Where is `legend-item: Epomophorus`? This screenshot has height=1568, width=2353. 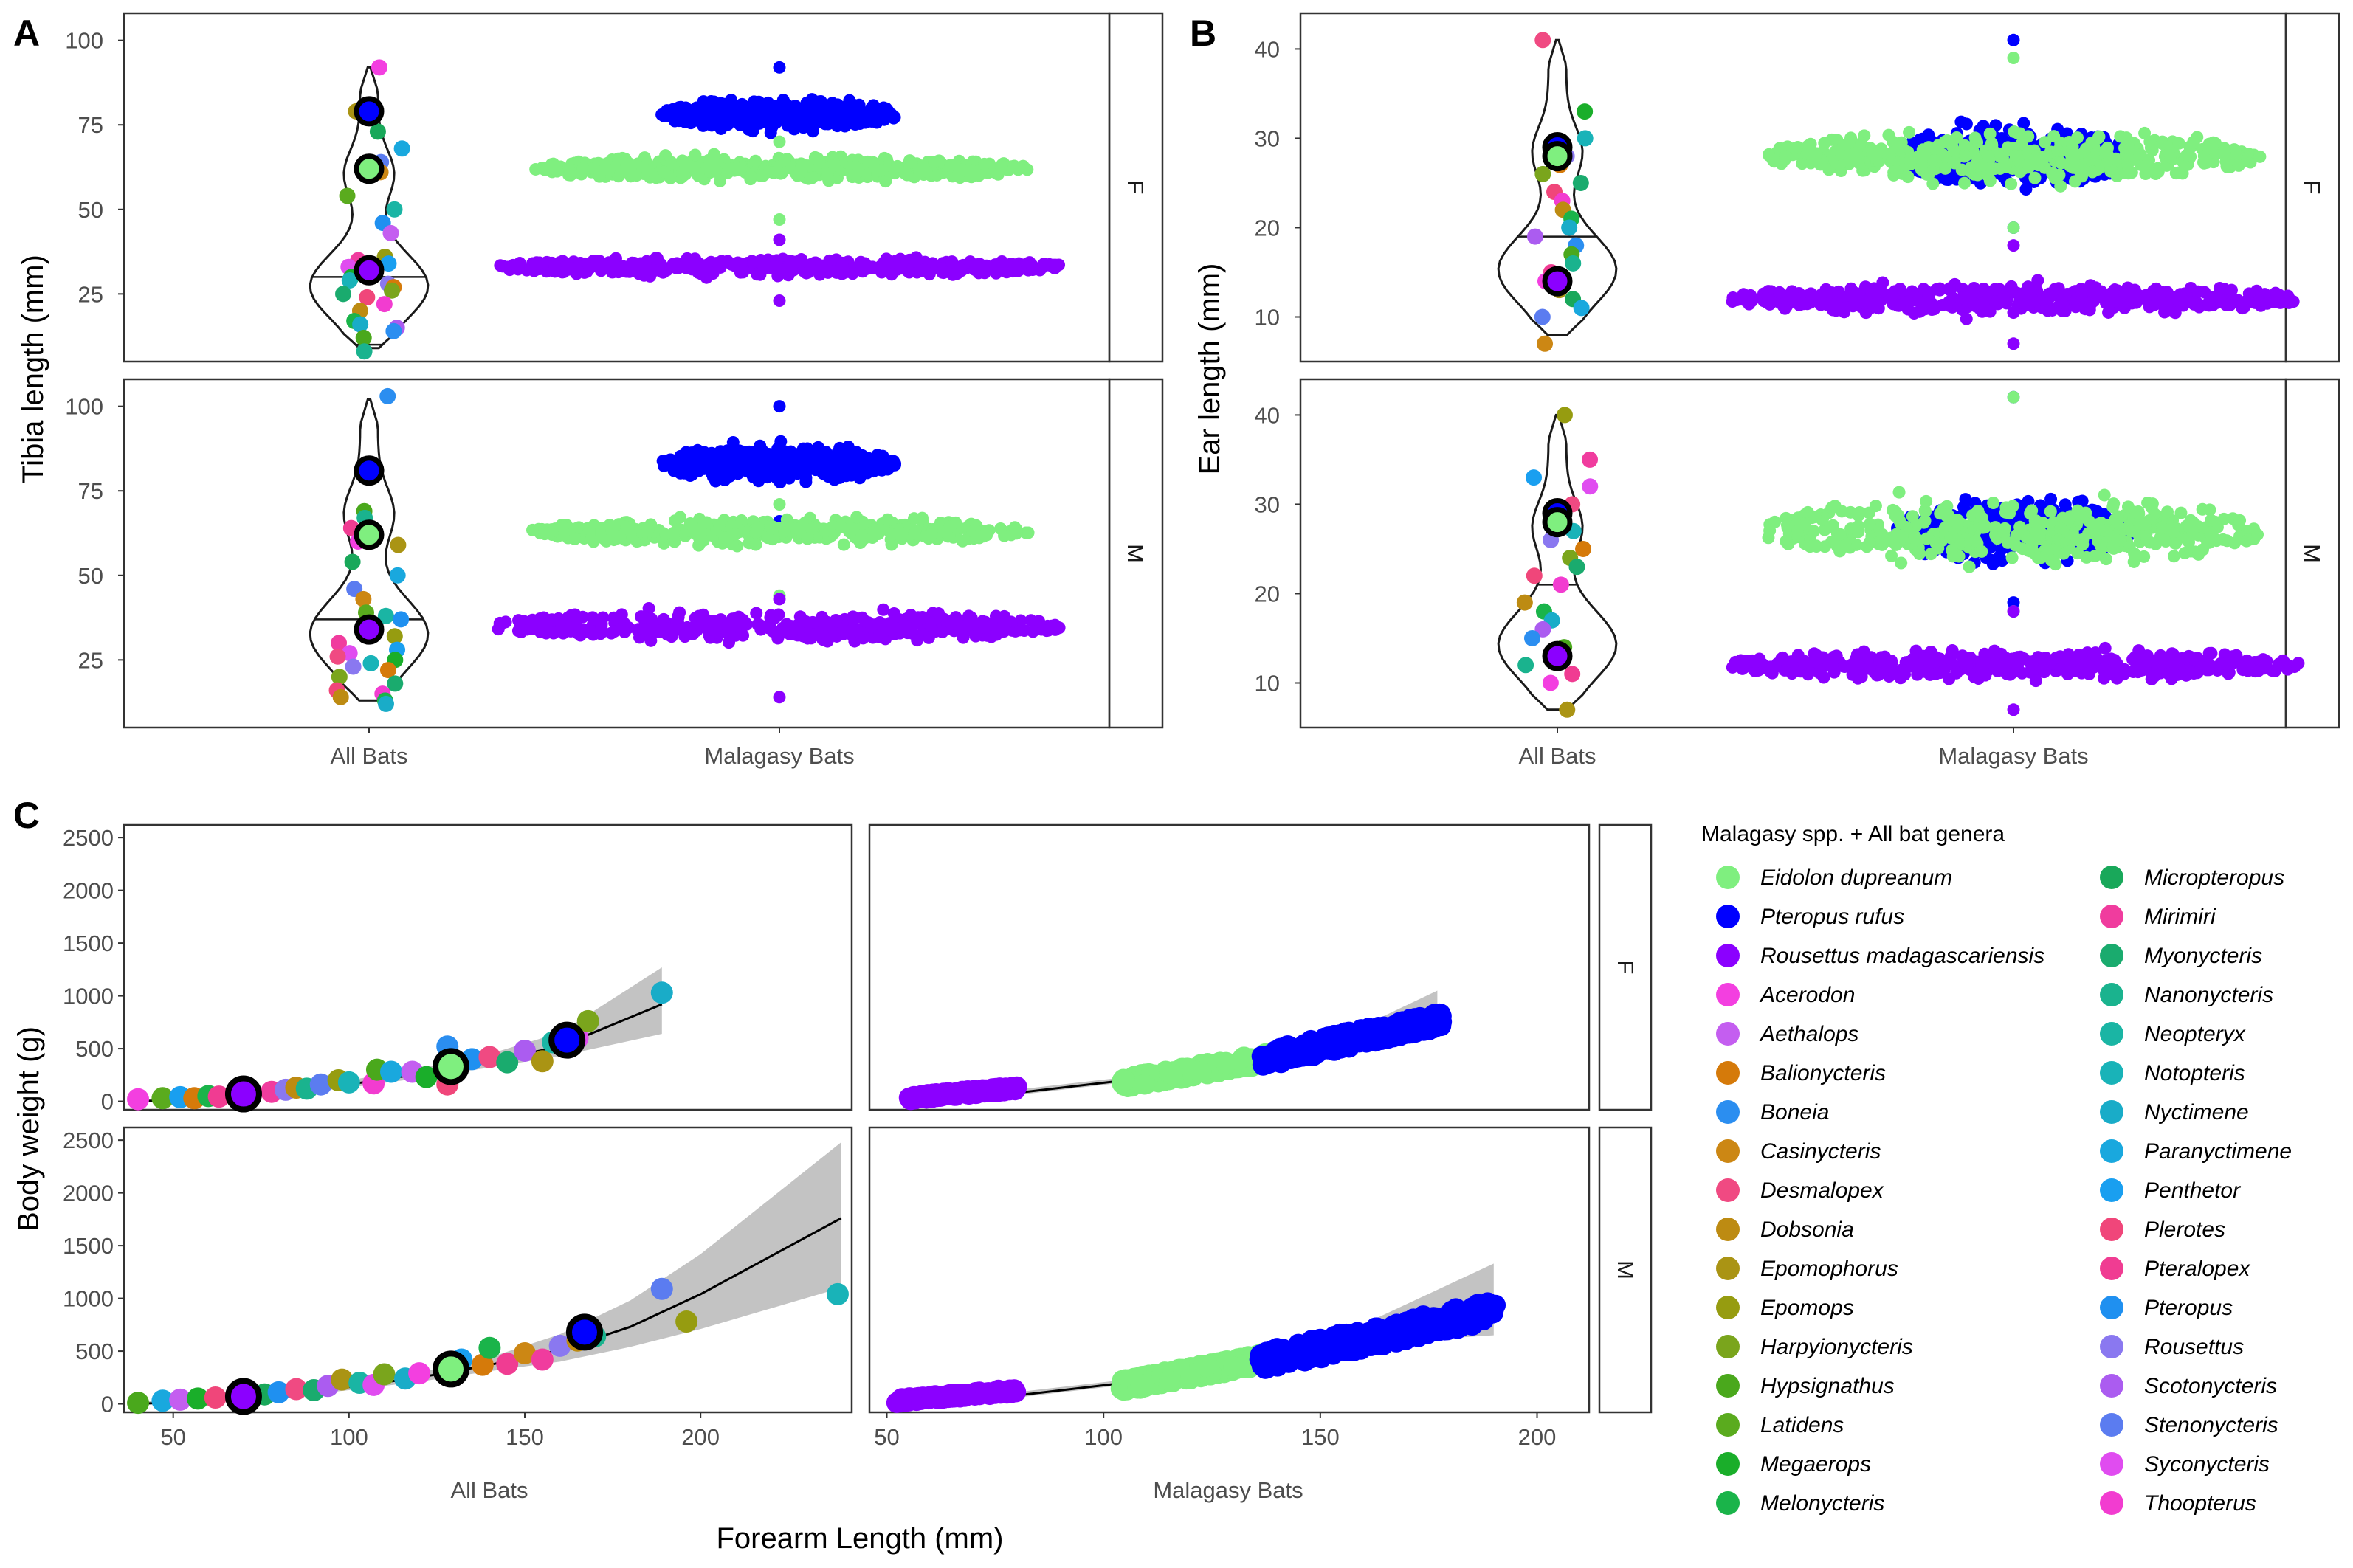
legend-item: Epomophorus is located at coordinates (1807, 1269).